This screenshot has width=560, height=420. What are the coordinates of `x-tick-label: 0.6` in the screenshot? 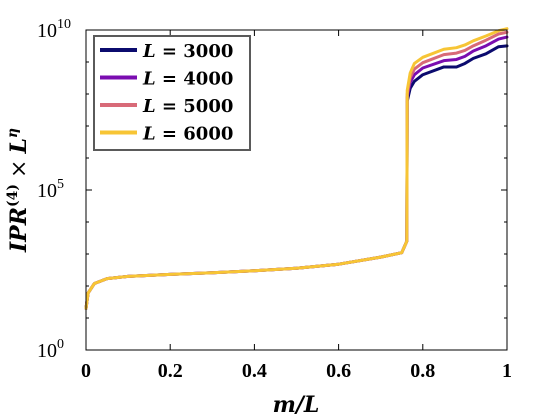 It's located at (338, 371).